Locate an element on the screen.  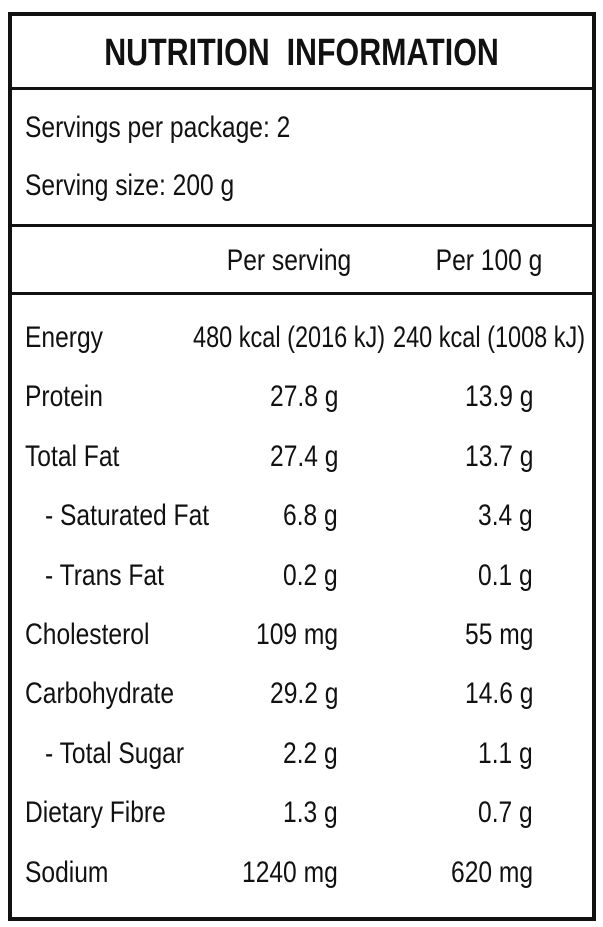
per-serving-value: 29.2 g is located at coordinates (303, 694).